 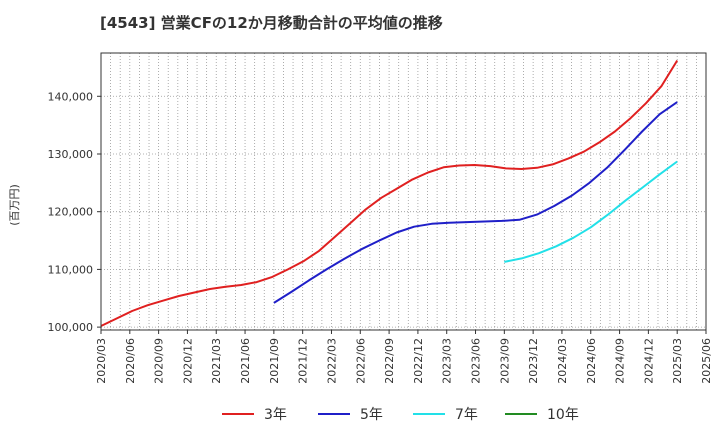 What do you see at coordinates (591, 361) in the screenshot?
I see `x-tick-label: 2024/06` at bounding box center [591, 361].